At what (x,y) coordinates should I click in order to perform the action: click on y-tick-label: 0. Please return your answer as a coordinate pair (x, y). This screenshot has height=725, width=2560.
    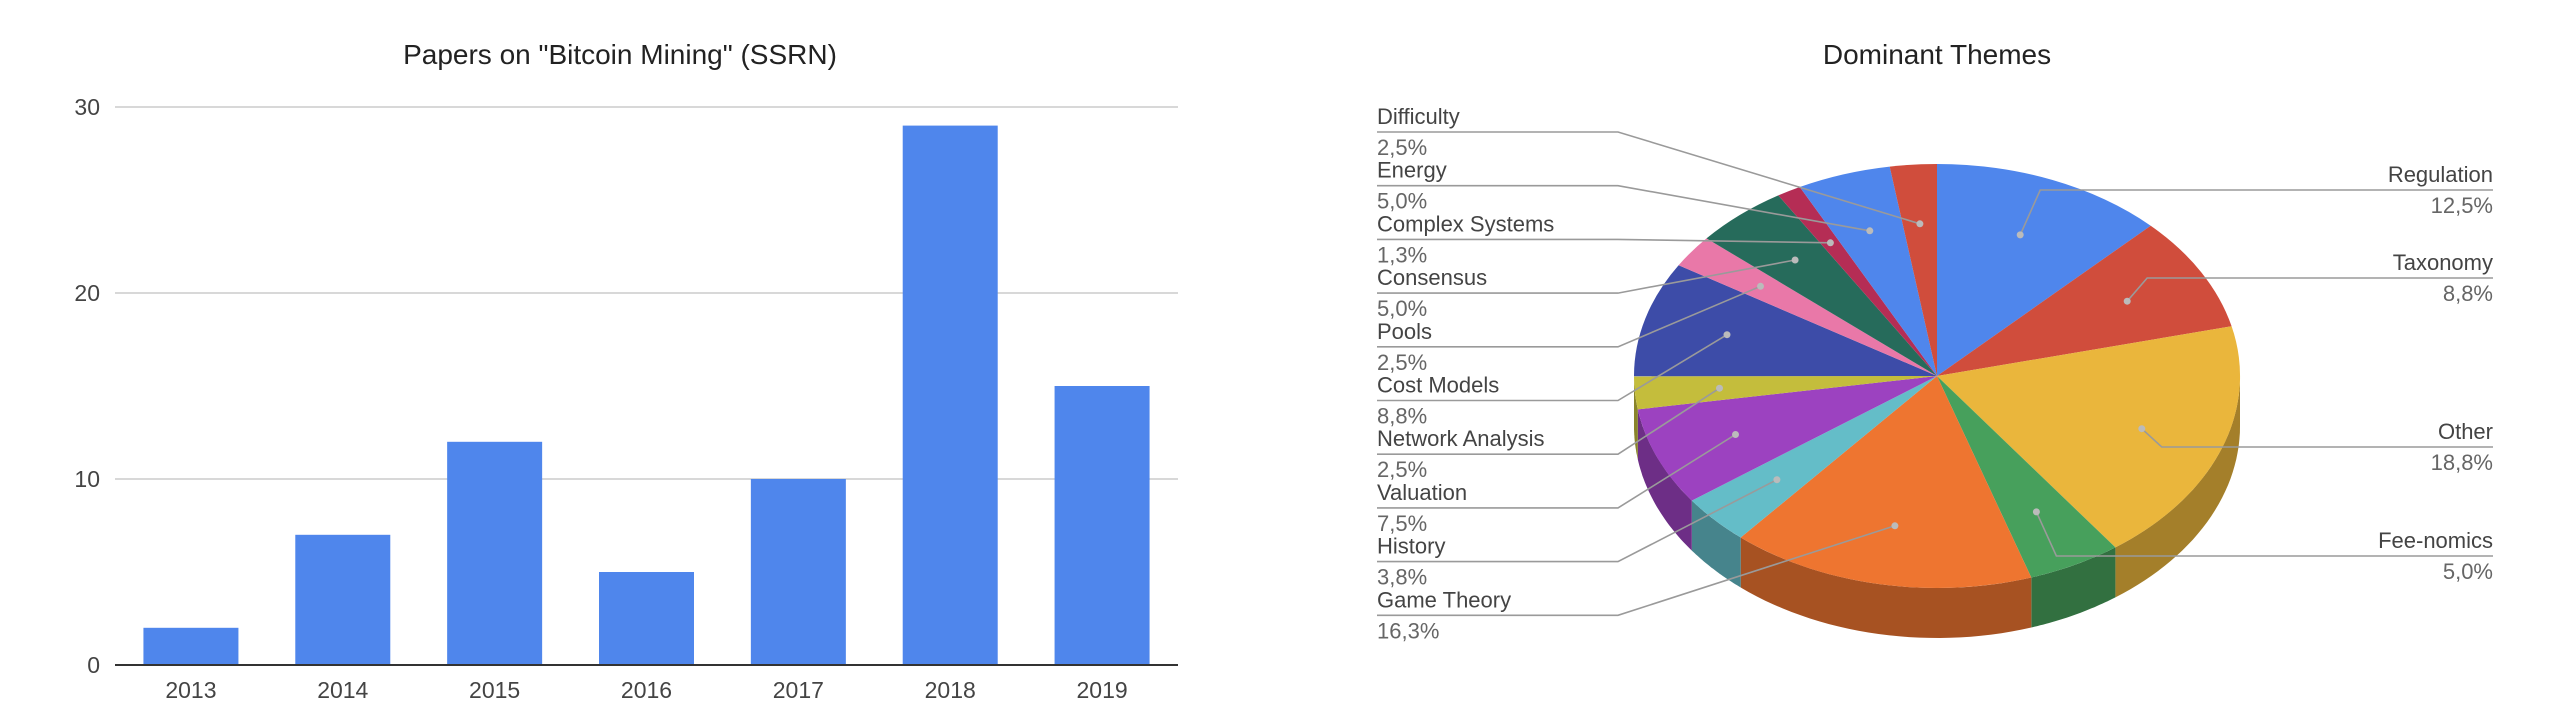
    Looking at the image, I should click on (93, 665).